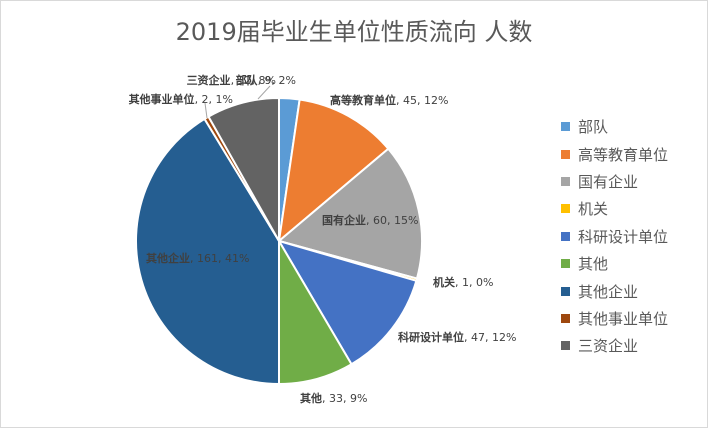 Image resolution: width=708 pixels, height=428 pixels. I want to click on slice-data-label: 其他企业, 161, 41%, so click(197, 258).